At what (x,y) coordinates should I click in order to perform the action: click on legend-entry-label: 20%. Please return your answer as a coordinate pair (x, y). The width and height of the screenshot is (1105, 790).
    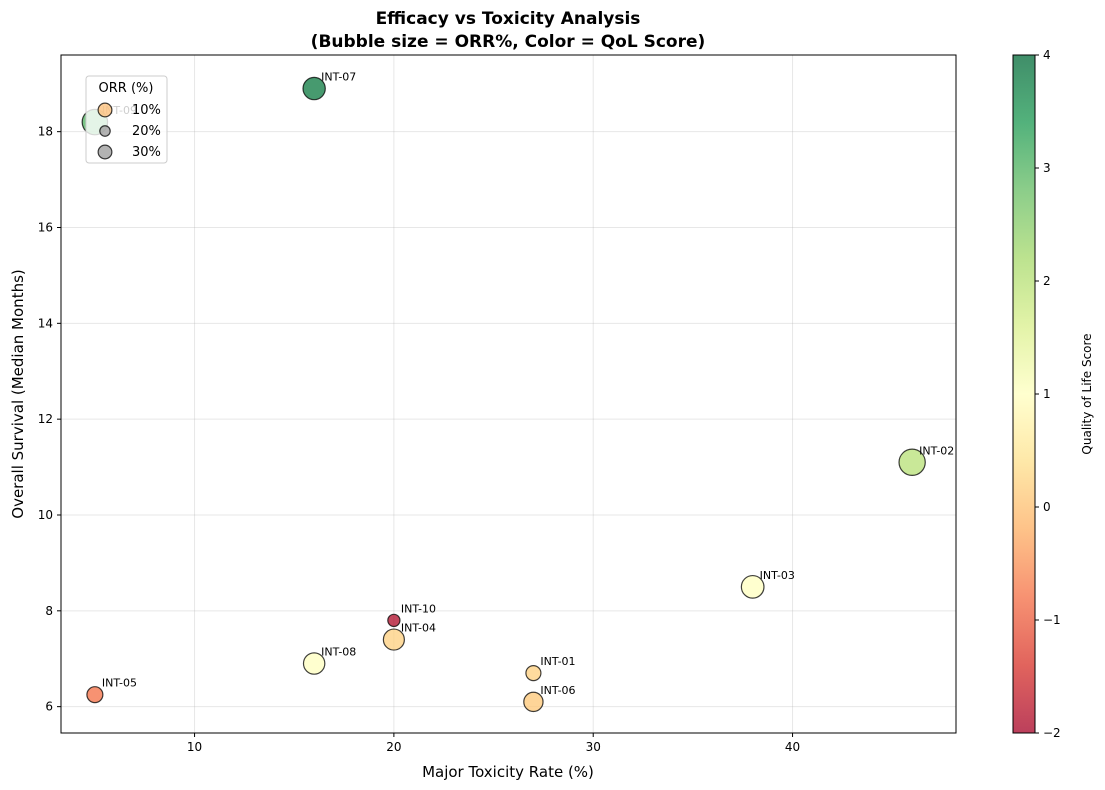
    Looking at the image, I should click on (146, 131).